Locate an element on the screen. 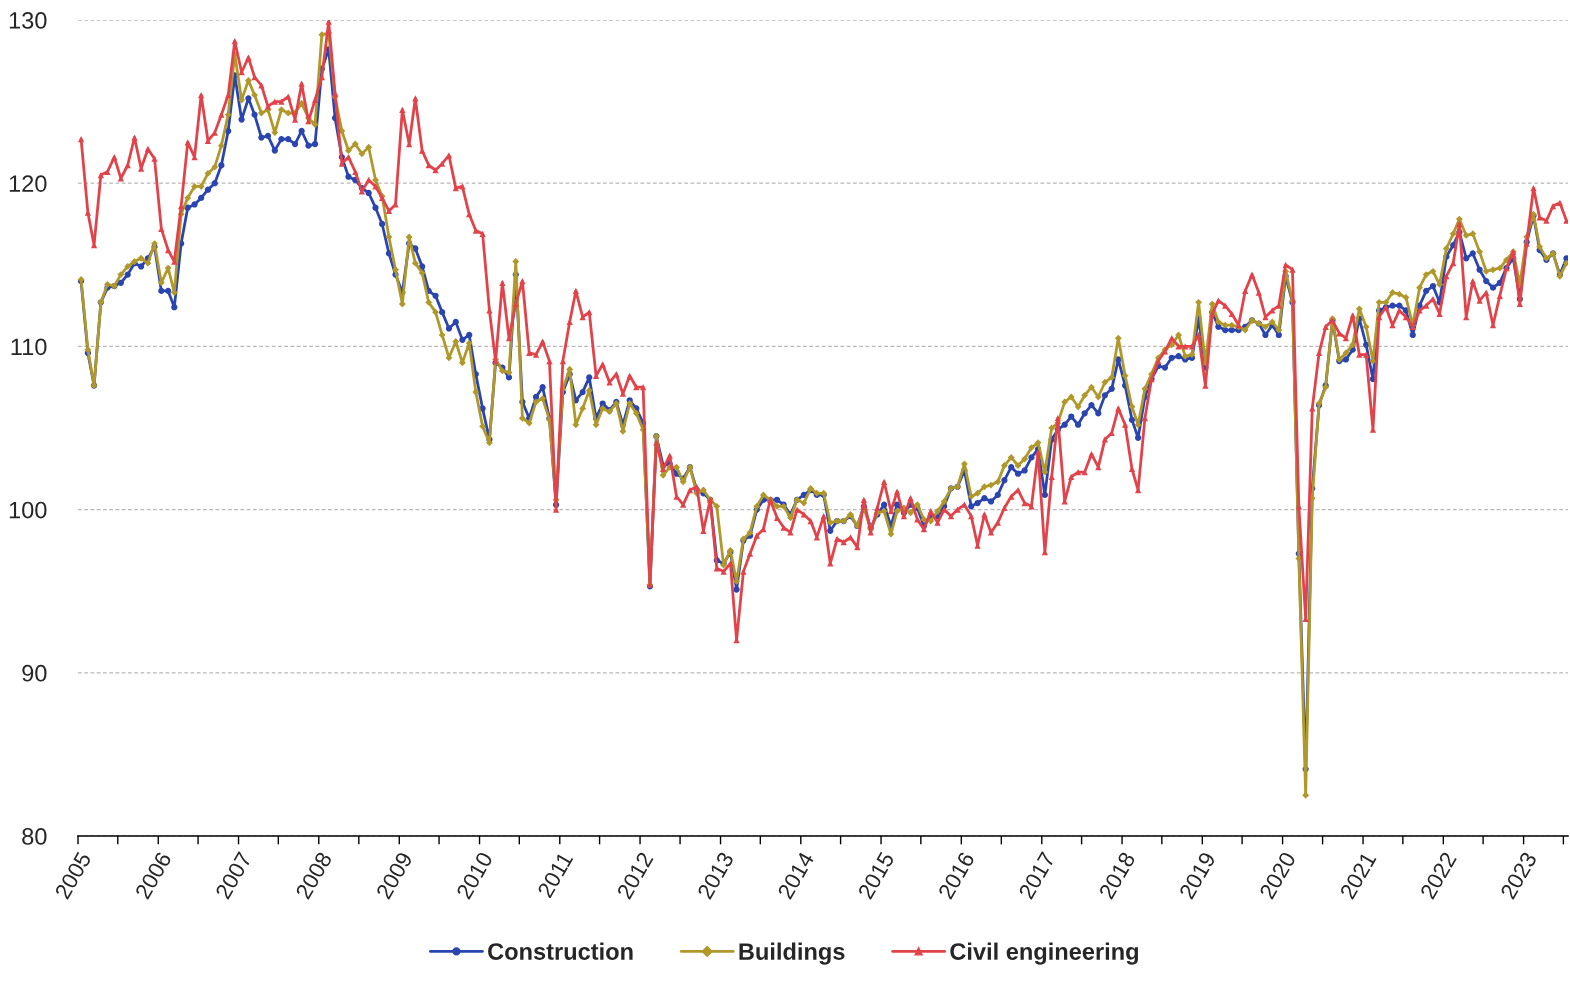  legend-label: Civil engineering is located at coordinates (1044, 953).